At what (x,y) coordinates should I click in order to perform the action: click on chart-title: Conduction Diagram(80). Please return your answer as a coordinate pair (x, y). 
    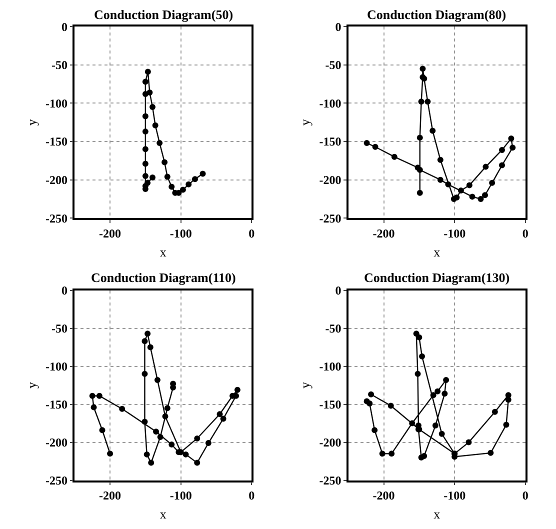
    Looking at the image, I should click on (436, 14).